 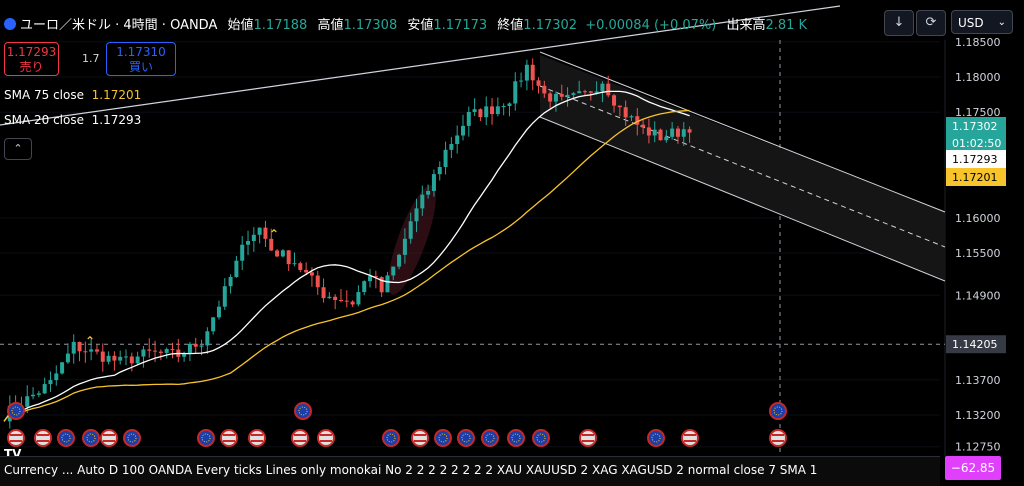 I want to click on sell-label: 売り, so click(x=31, y=67).